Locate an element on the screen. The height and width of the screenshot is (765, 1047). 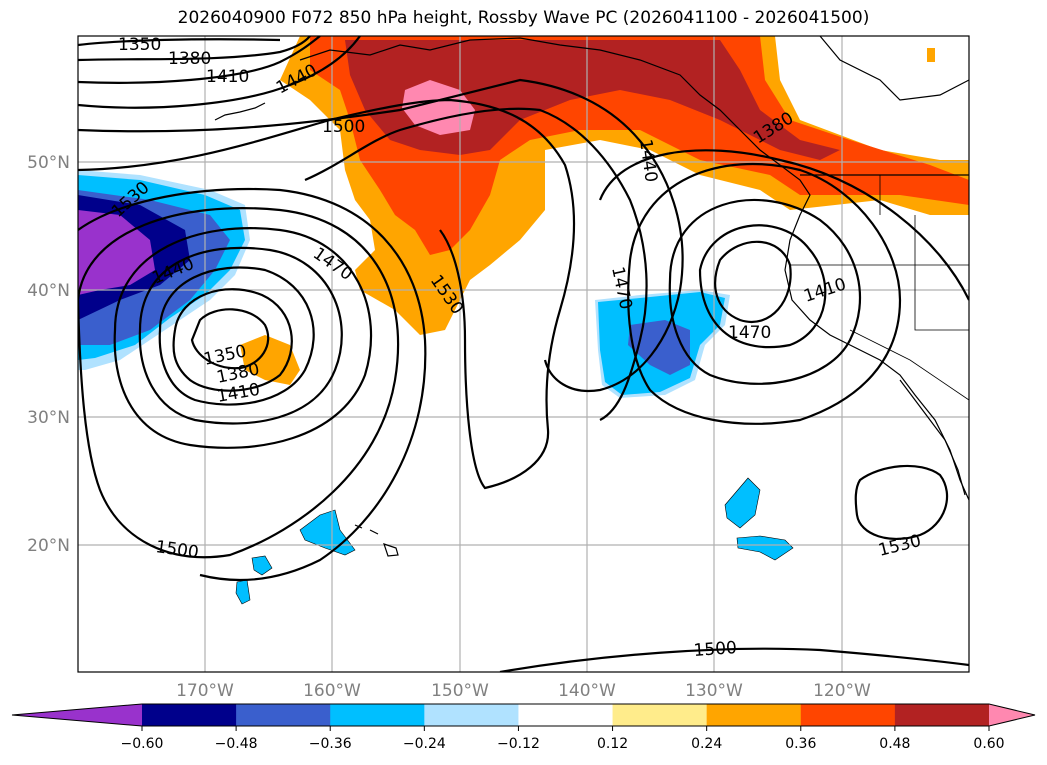
colorbar-extend-high is located at coordinates (1012, 715).